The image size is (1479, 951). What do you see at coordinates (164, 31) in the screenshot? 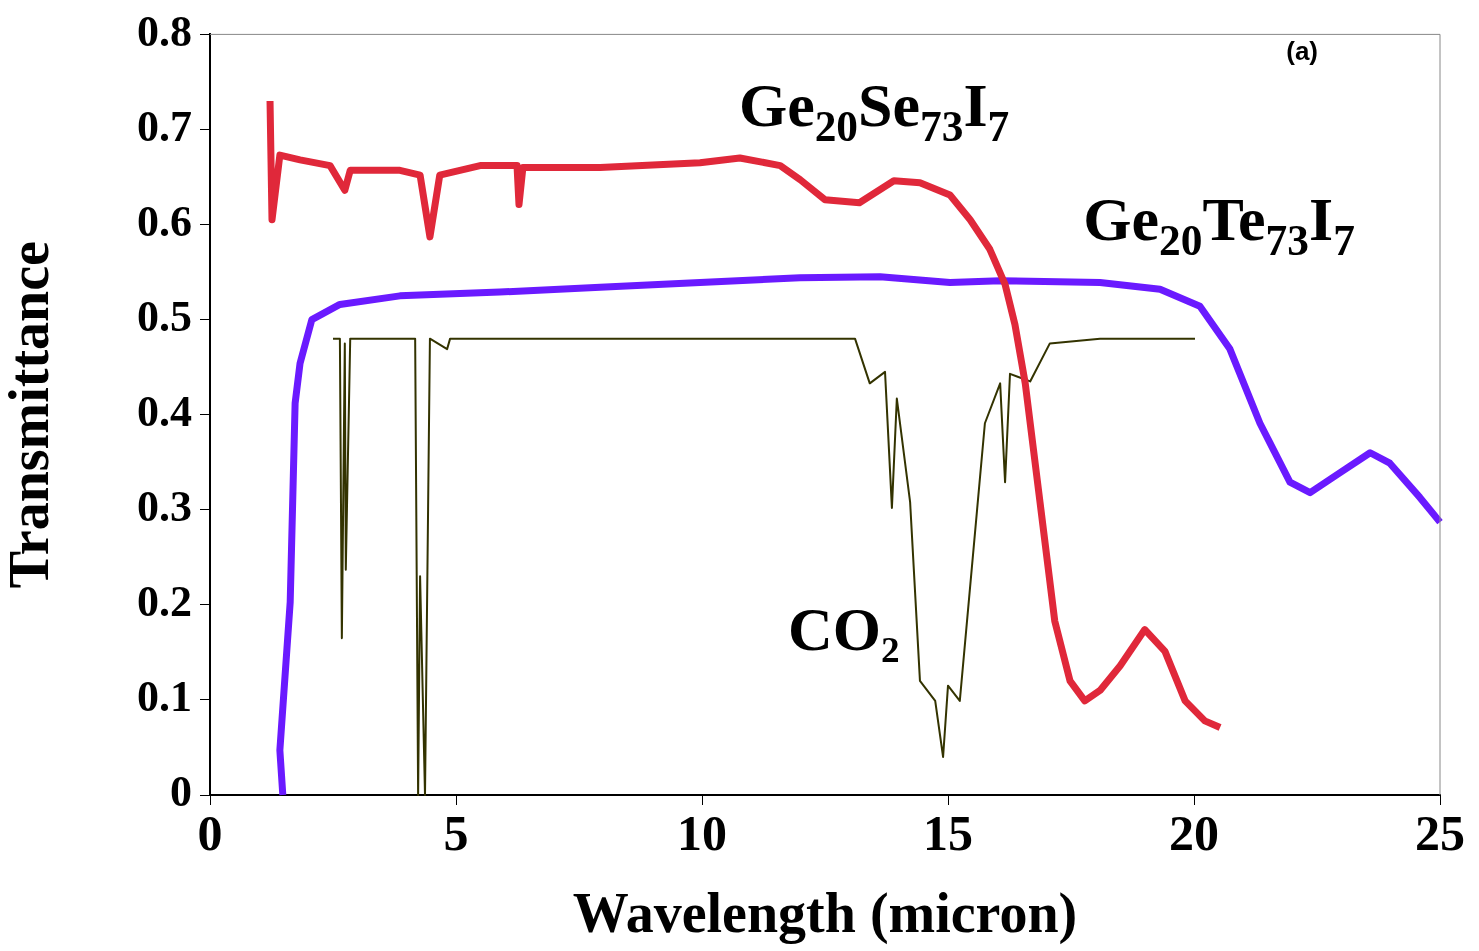
I see `y-tick-label: 0.8` at bounding box center [164, 31].